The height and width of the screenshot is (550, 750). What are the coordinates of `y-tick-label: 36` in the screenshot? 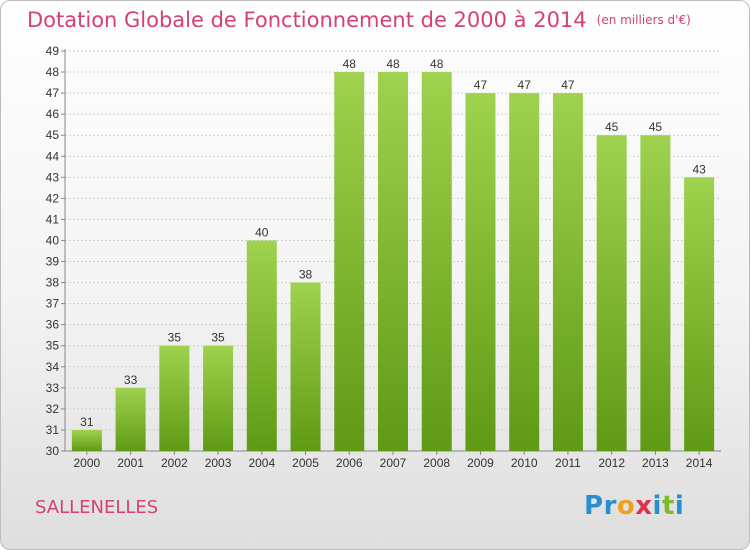 It's located at (53, 325).